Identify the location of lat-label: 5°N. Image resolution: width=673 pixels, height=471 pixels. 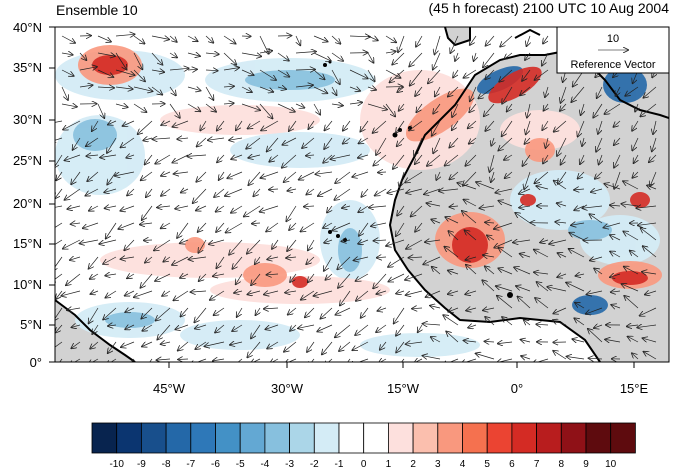
(31, 324).